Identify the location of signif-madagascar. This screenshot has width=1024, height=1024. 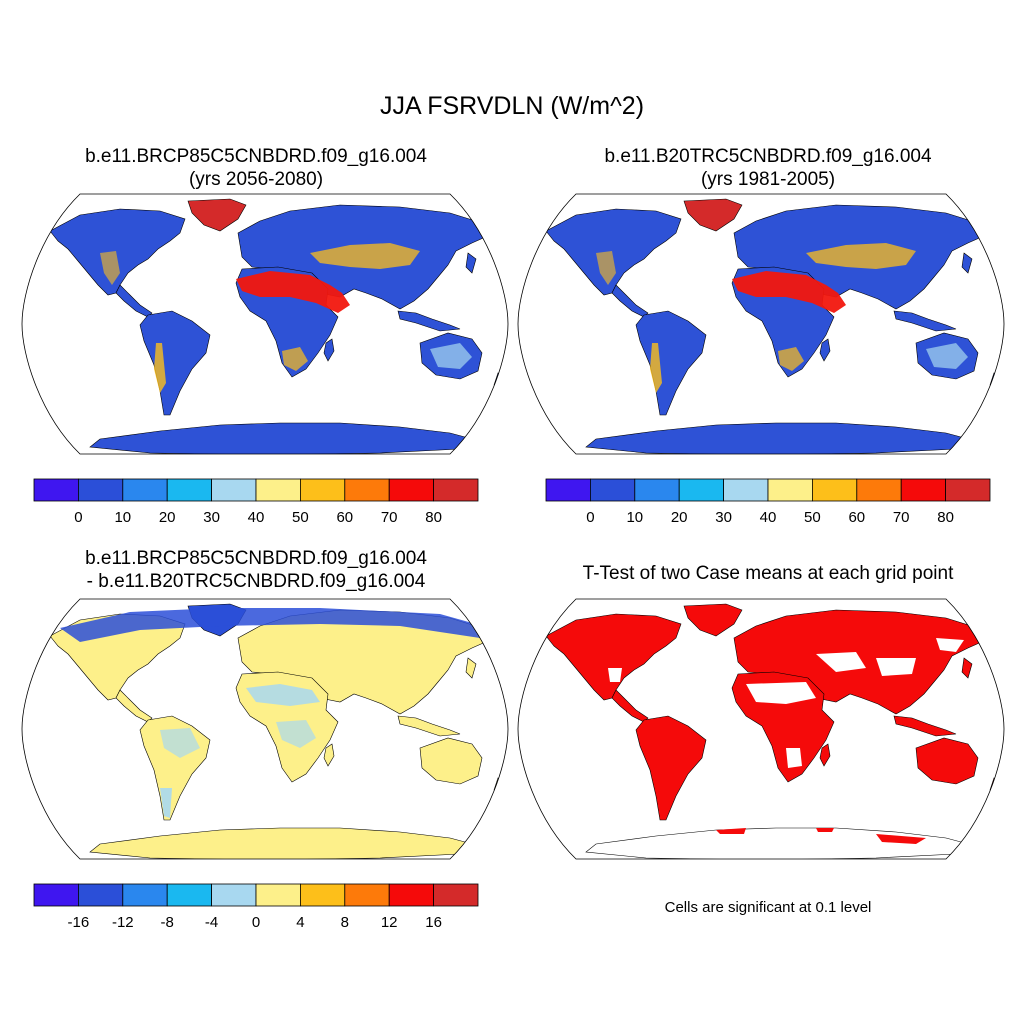
(825, 755).